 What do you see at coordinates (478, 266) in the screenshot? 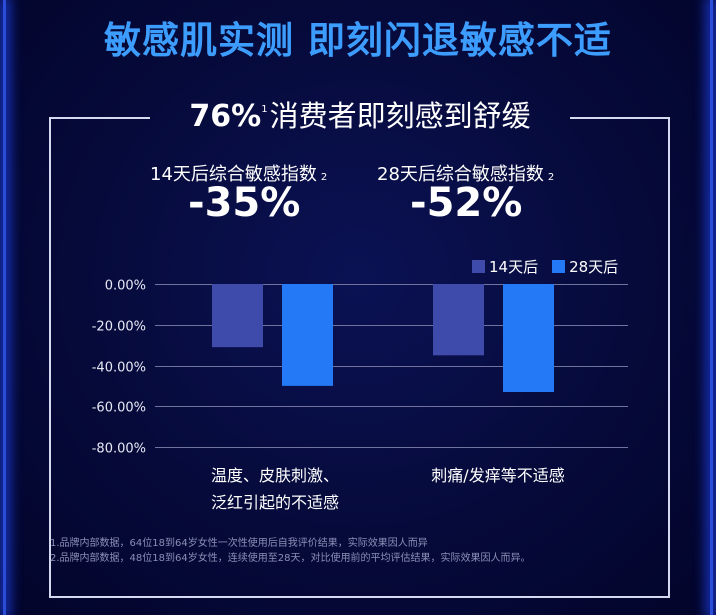
I see `legend-swatch-14d` at bounding box center [478, 266].